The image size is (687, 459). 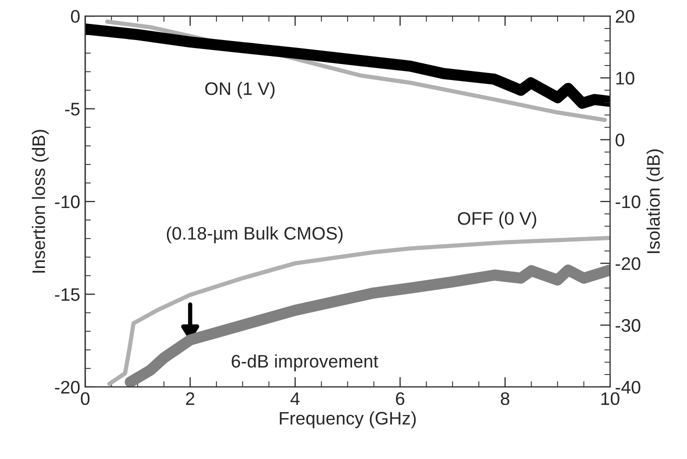 What do you see at coordinates (620, 140) in the screenshot?
I see `y2-tick-label: 0` at bounding box center [620, 140].